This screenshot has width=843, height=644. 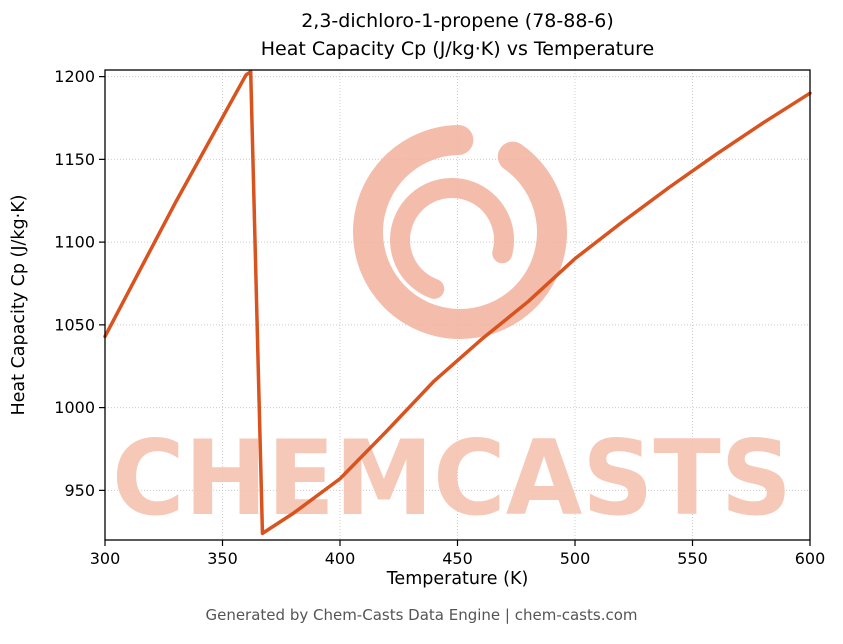 What do you see at coordinates (74, 242) in the screenshot?
I see `y-tick-label: 1100` at bounding box center [74, 242].